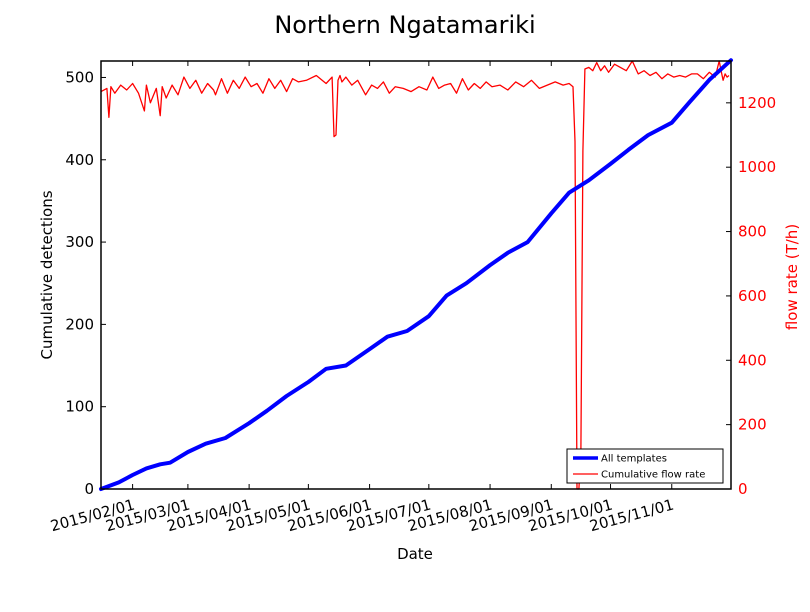 This screenshot has width=810, height=612. I want to click on right-axis-label: flow rate (T/h), so click(792, 277).